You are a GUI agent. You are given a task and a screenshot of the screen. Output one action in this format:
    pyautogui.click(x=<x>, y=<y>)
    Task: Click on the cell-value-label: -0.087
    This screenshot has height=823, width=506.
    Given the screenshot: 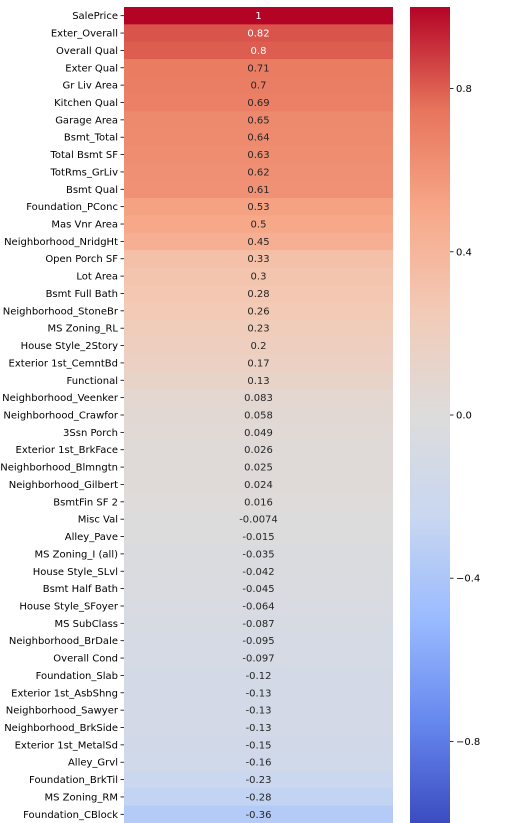 What is the action you would take?
    pyautogui.click(x=258, y=624)
    